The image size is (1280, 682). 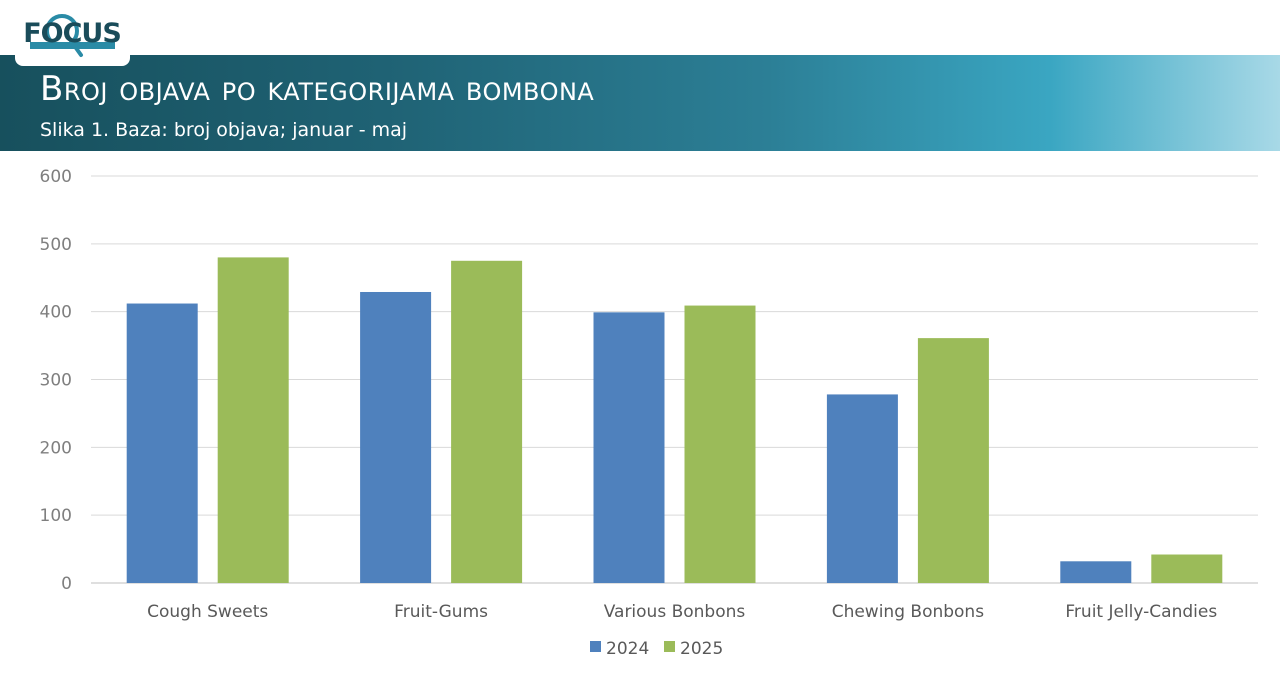 I want to click on x-category-label: Fruit Jelly-Candies, so click(x=1141, y=612).